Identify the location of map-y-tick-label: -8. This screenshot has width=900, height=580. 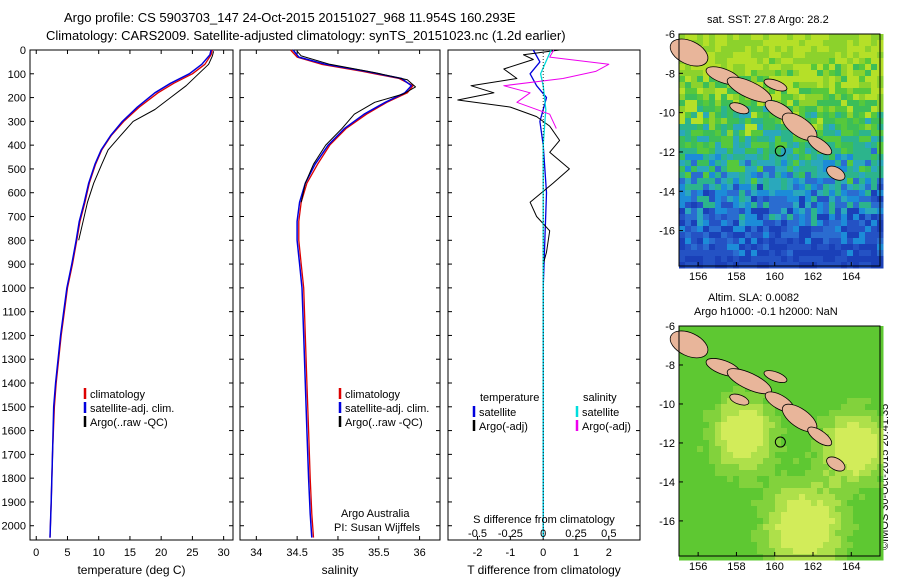
(670, 366).